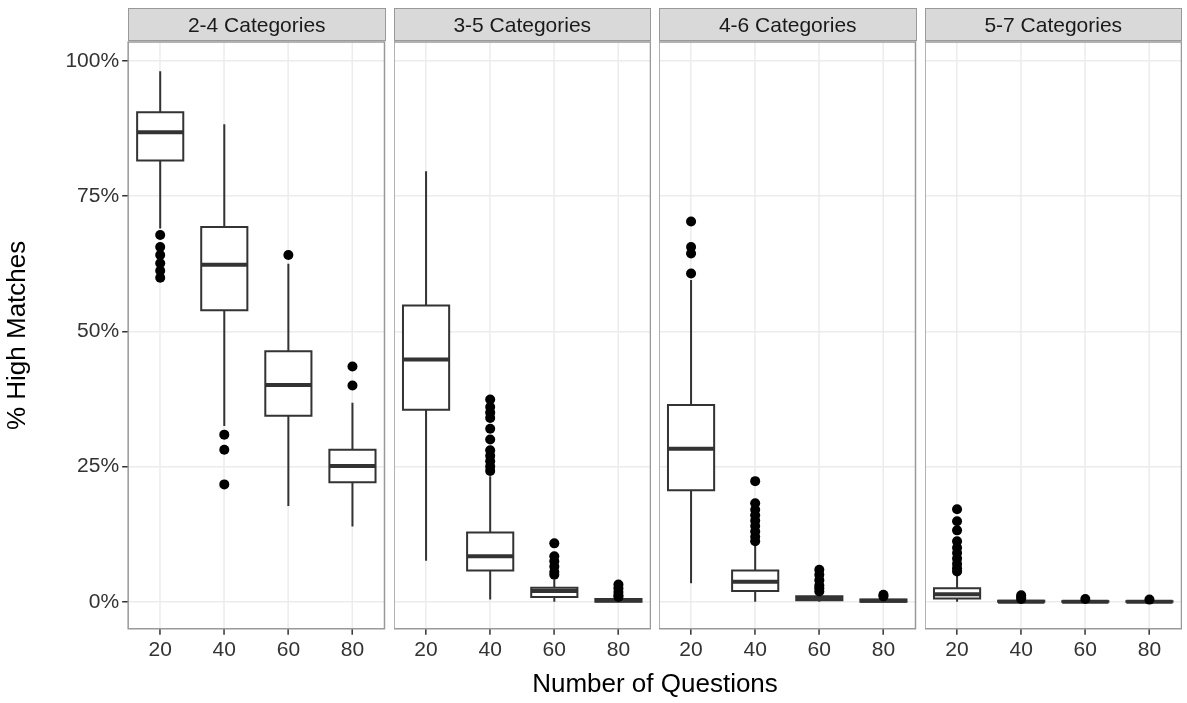  What do you see at coordinates (788, 24) in the screenshot?
I see `chart-title: 4-6 Categories` at bounding box center [788, 24].